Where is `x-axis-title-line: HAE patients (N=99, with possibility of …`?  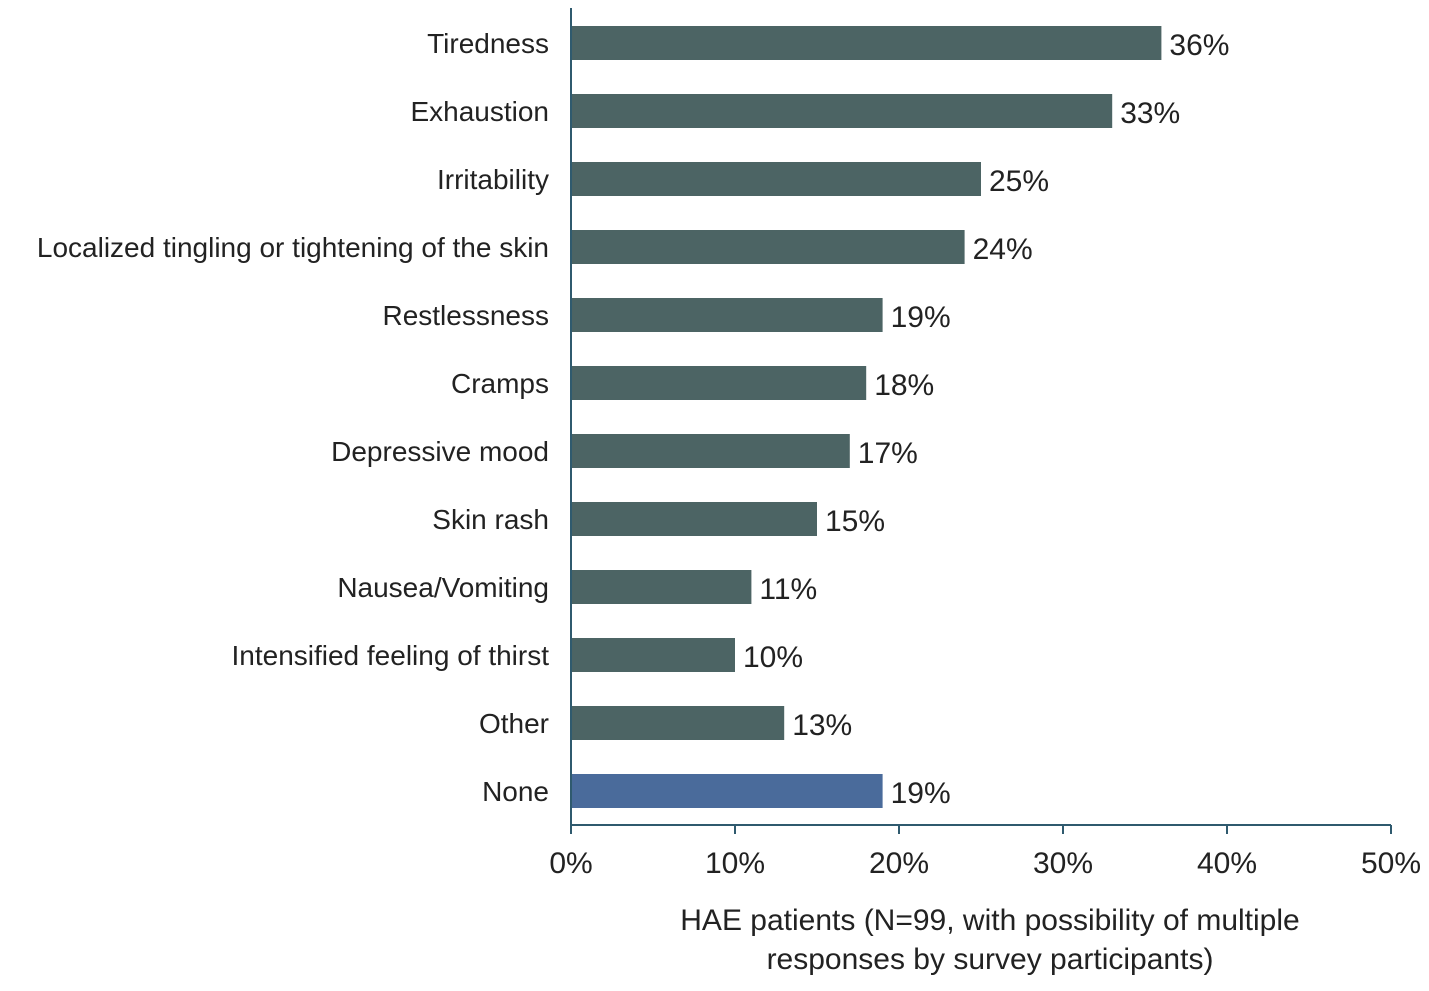 x-axis-title-line: HAE patients (N=99, with possibility of … is located at coordinates (989, 920).